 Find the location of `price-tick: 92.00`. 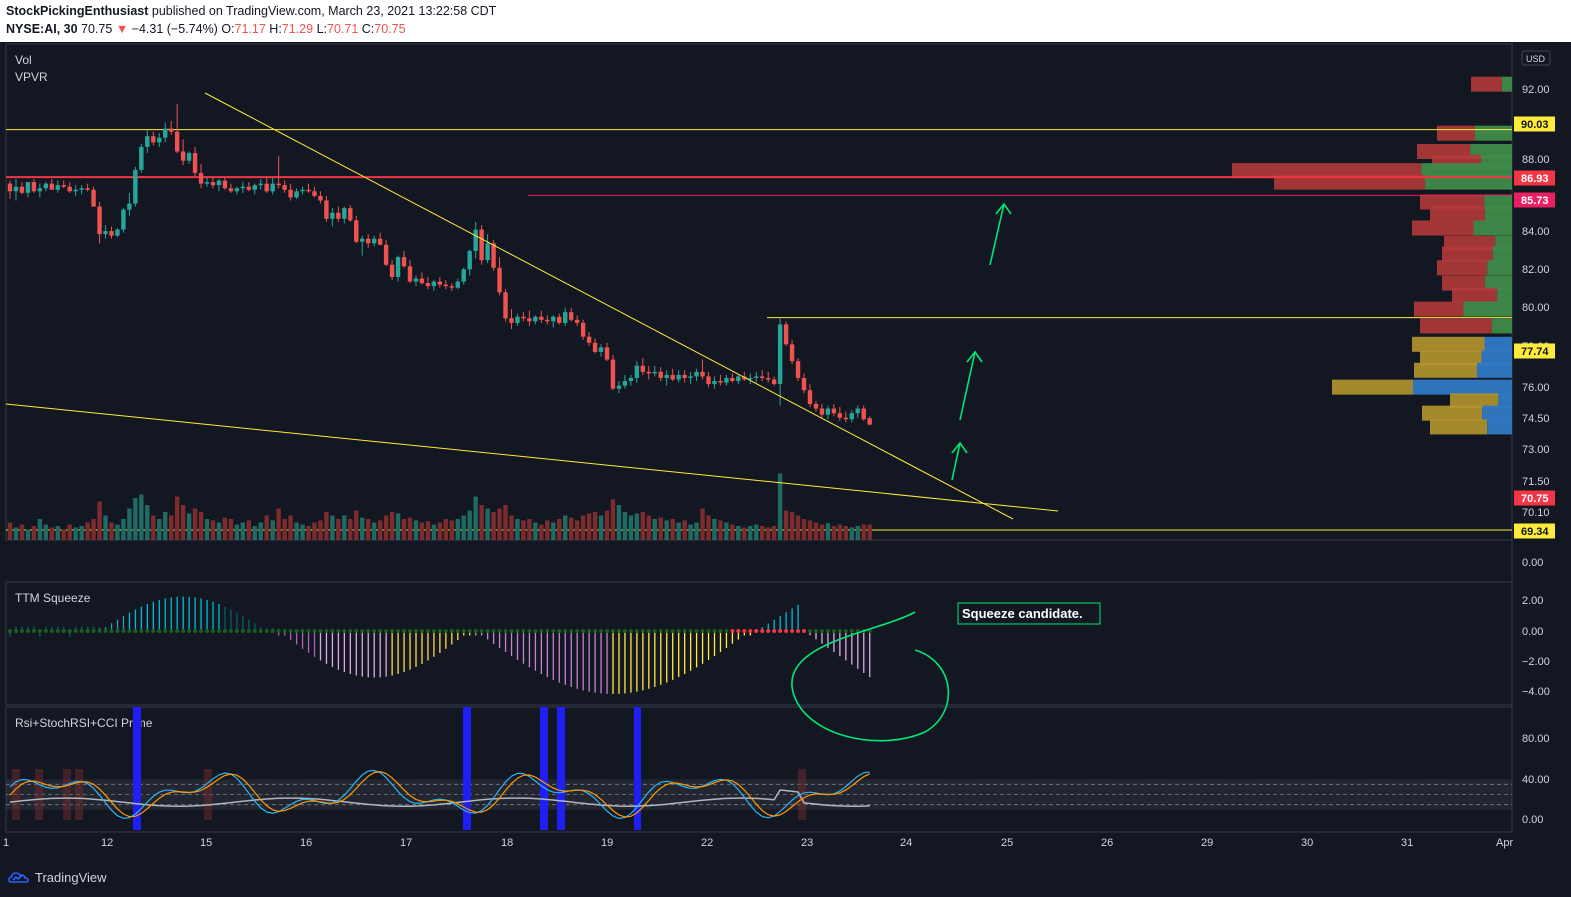

price-tick: 92.00 is located at coordinates (1536, 90).